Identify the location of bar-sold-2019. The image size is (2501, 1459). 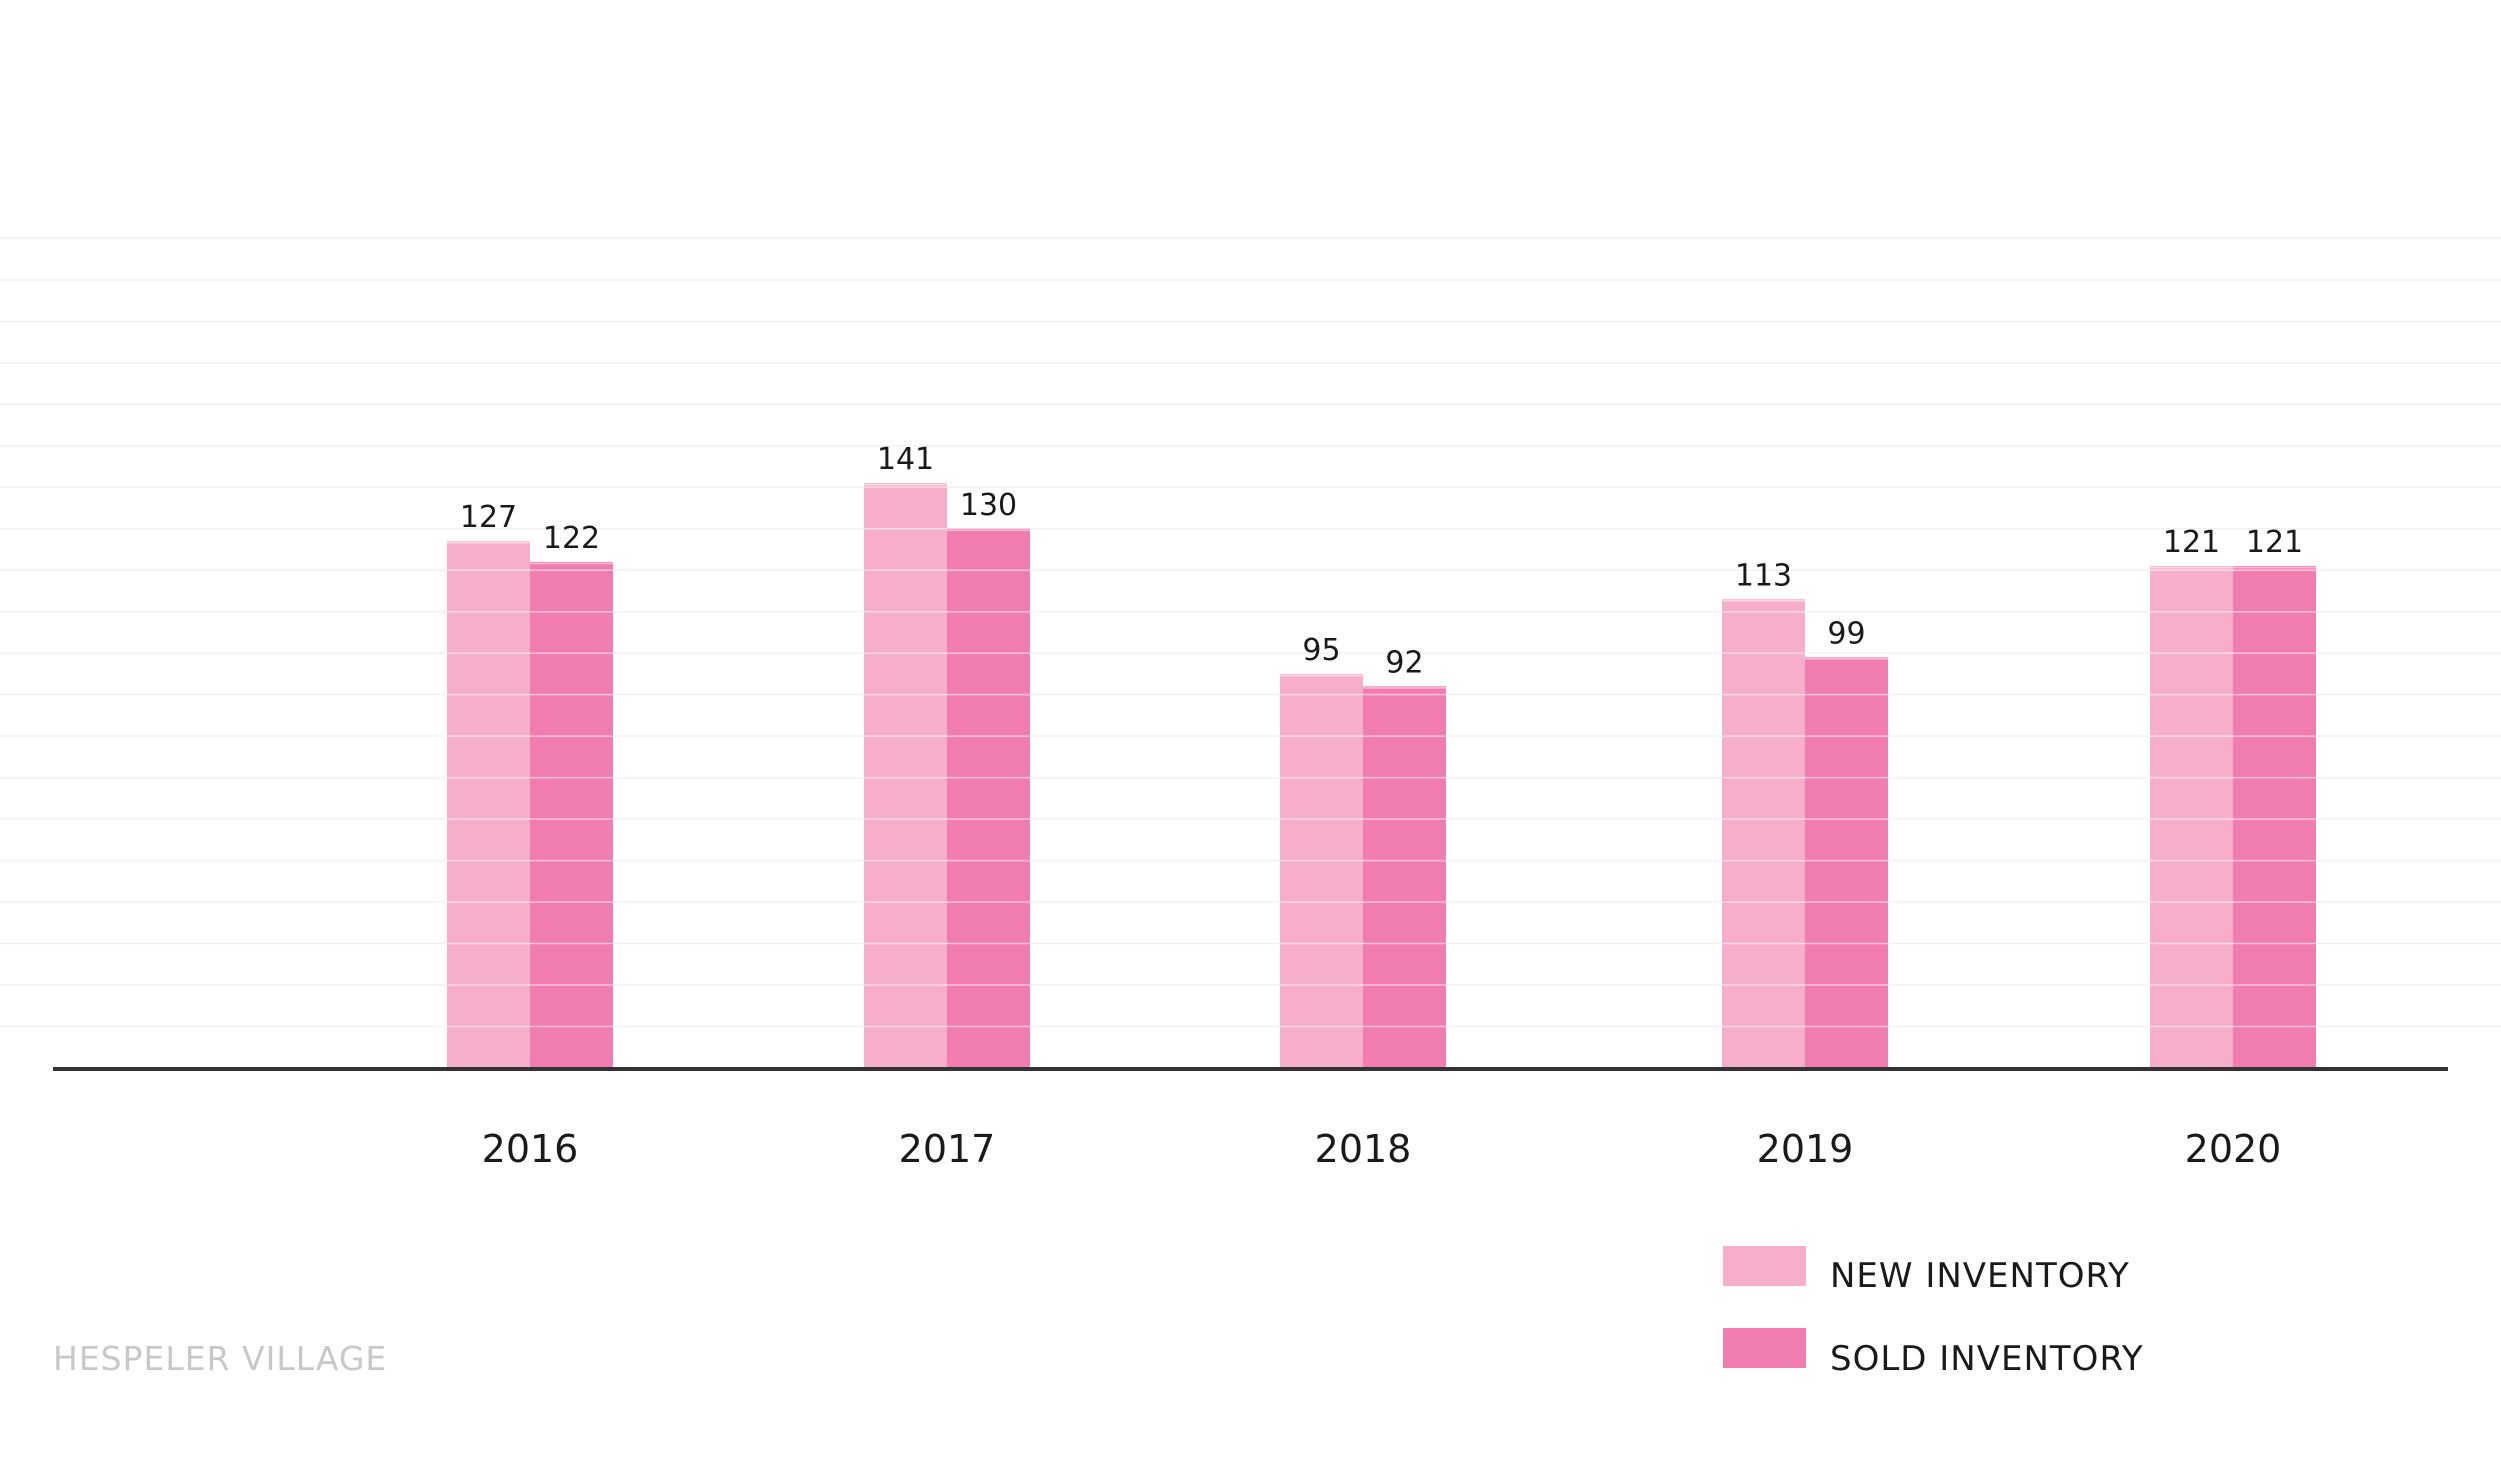
(1846, 862).